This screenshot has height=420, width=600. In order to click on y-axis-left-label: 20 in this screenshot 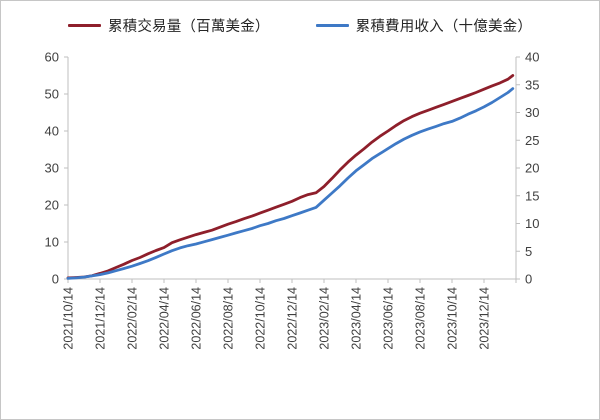, I will do `click(52, 205)`.